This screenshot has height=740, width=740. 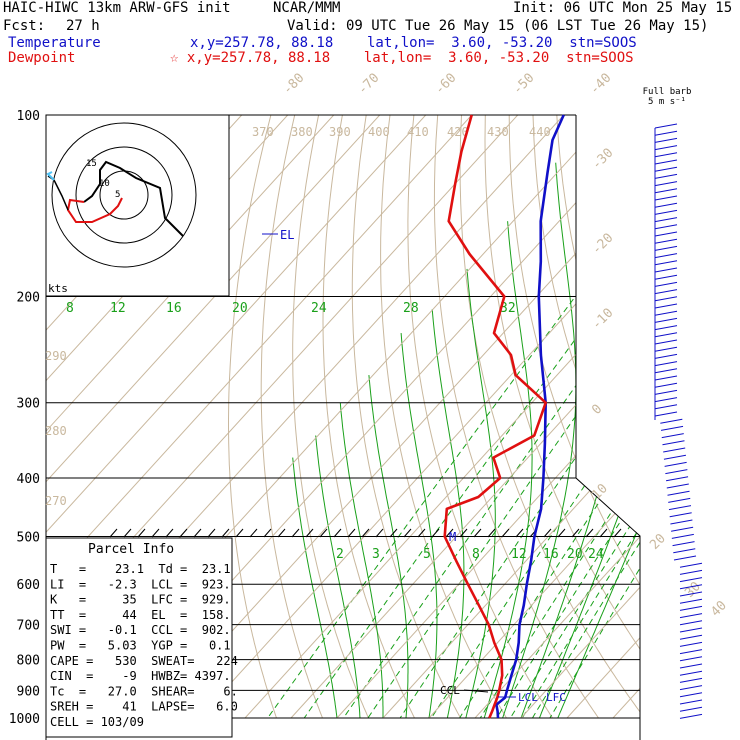 What do you see at coordinates (28, 298) in the screenshot?
I see `pressure-tick-label: 200` at bounding box center [28, 298].